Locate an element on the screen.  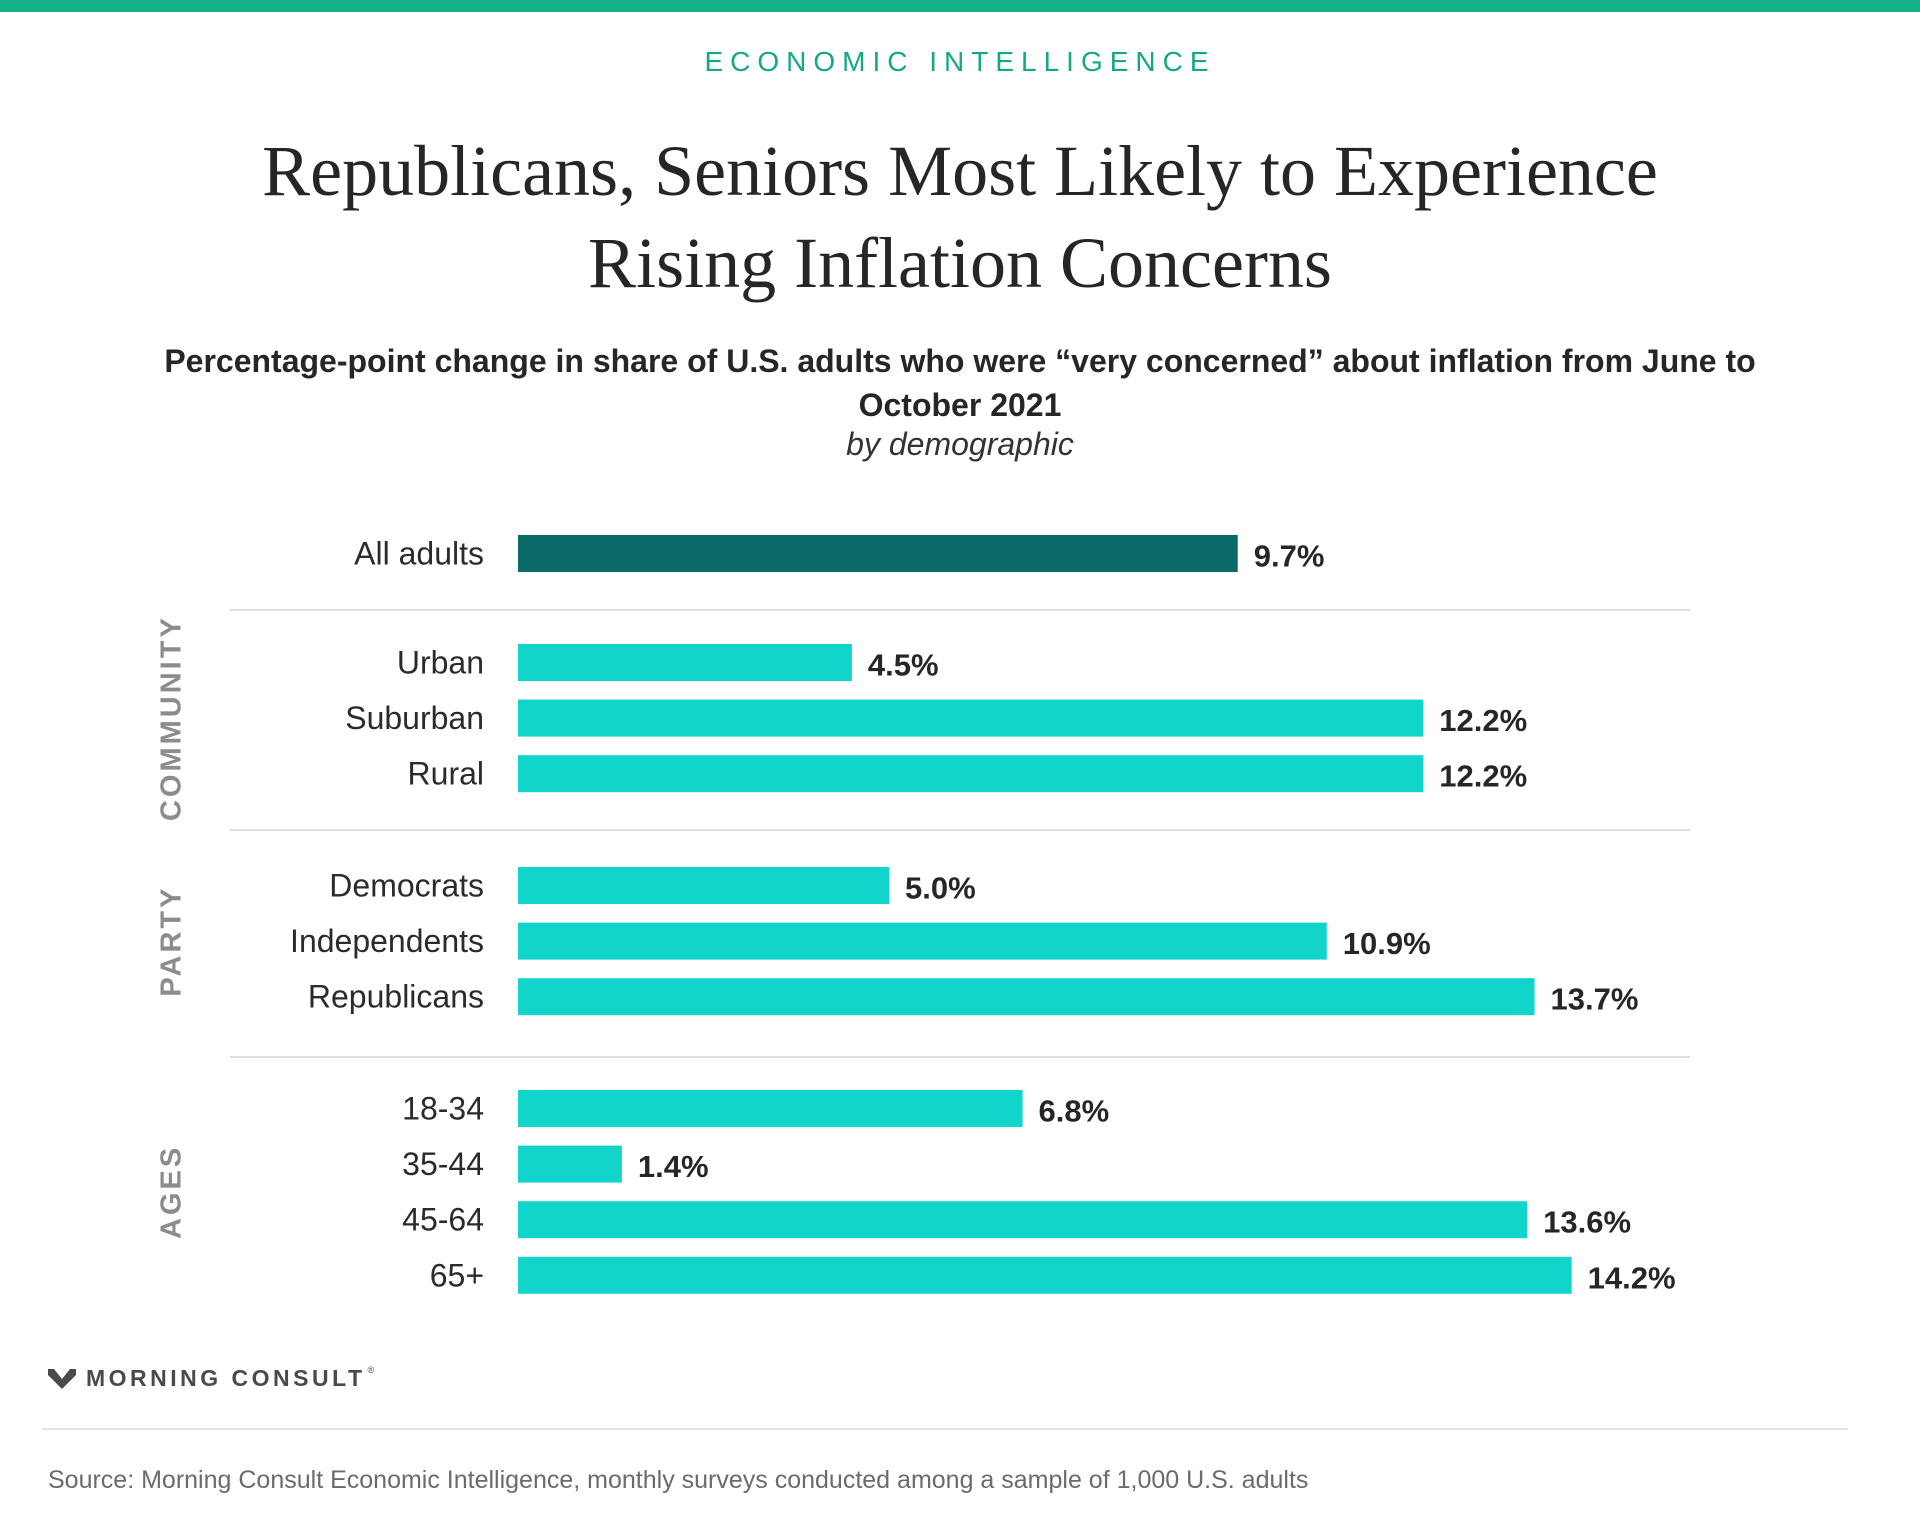
value-label: 9.7% is located at coordinates (1289, 556).